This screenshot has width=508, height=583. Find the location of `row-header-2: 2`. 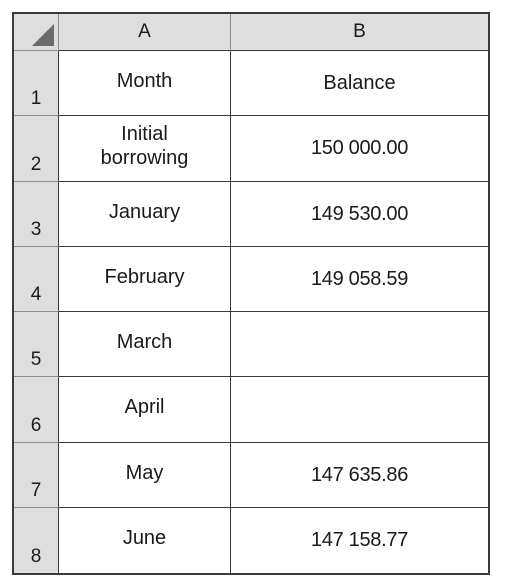

row-header-2: 2 is located at coordinates (36, 149).